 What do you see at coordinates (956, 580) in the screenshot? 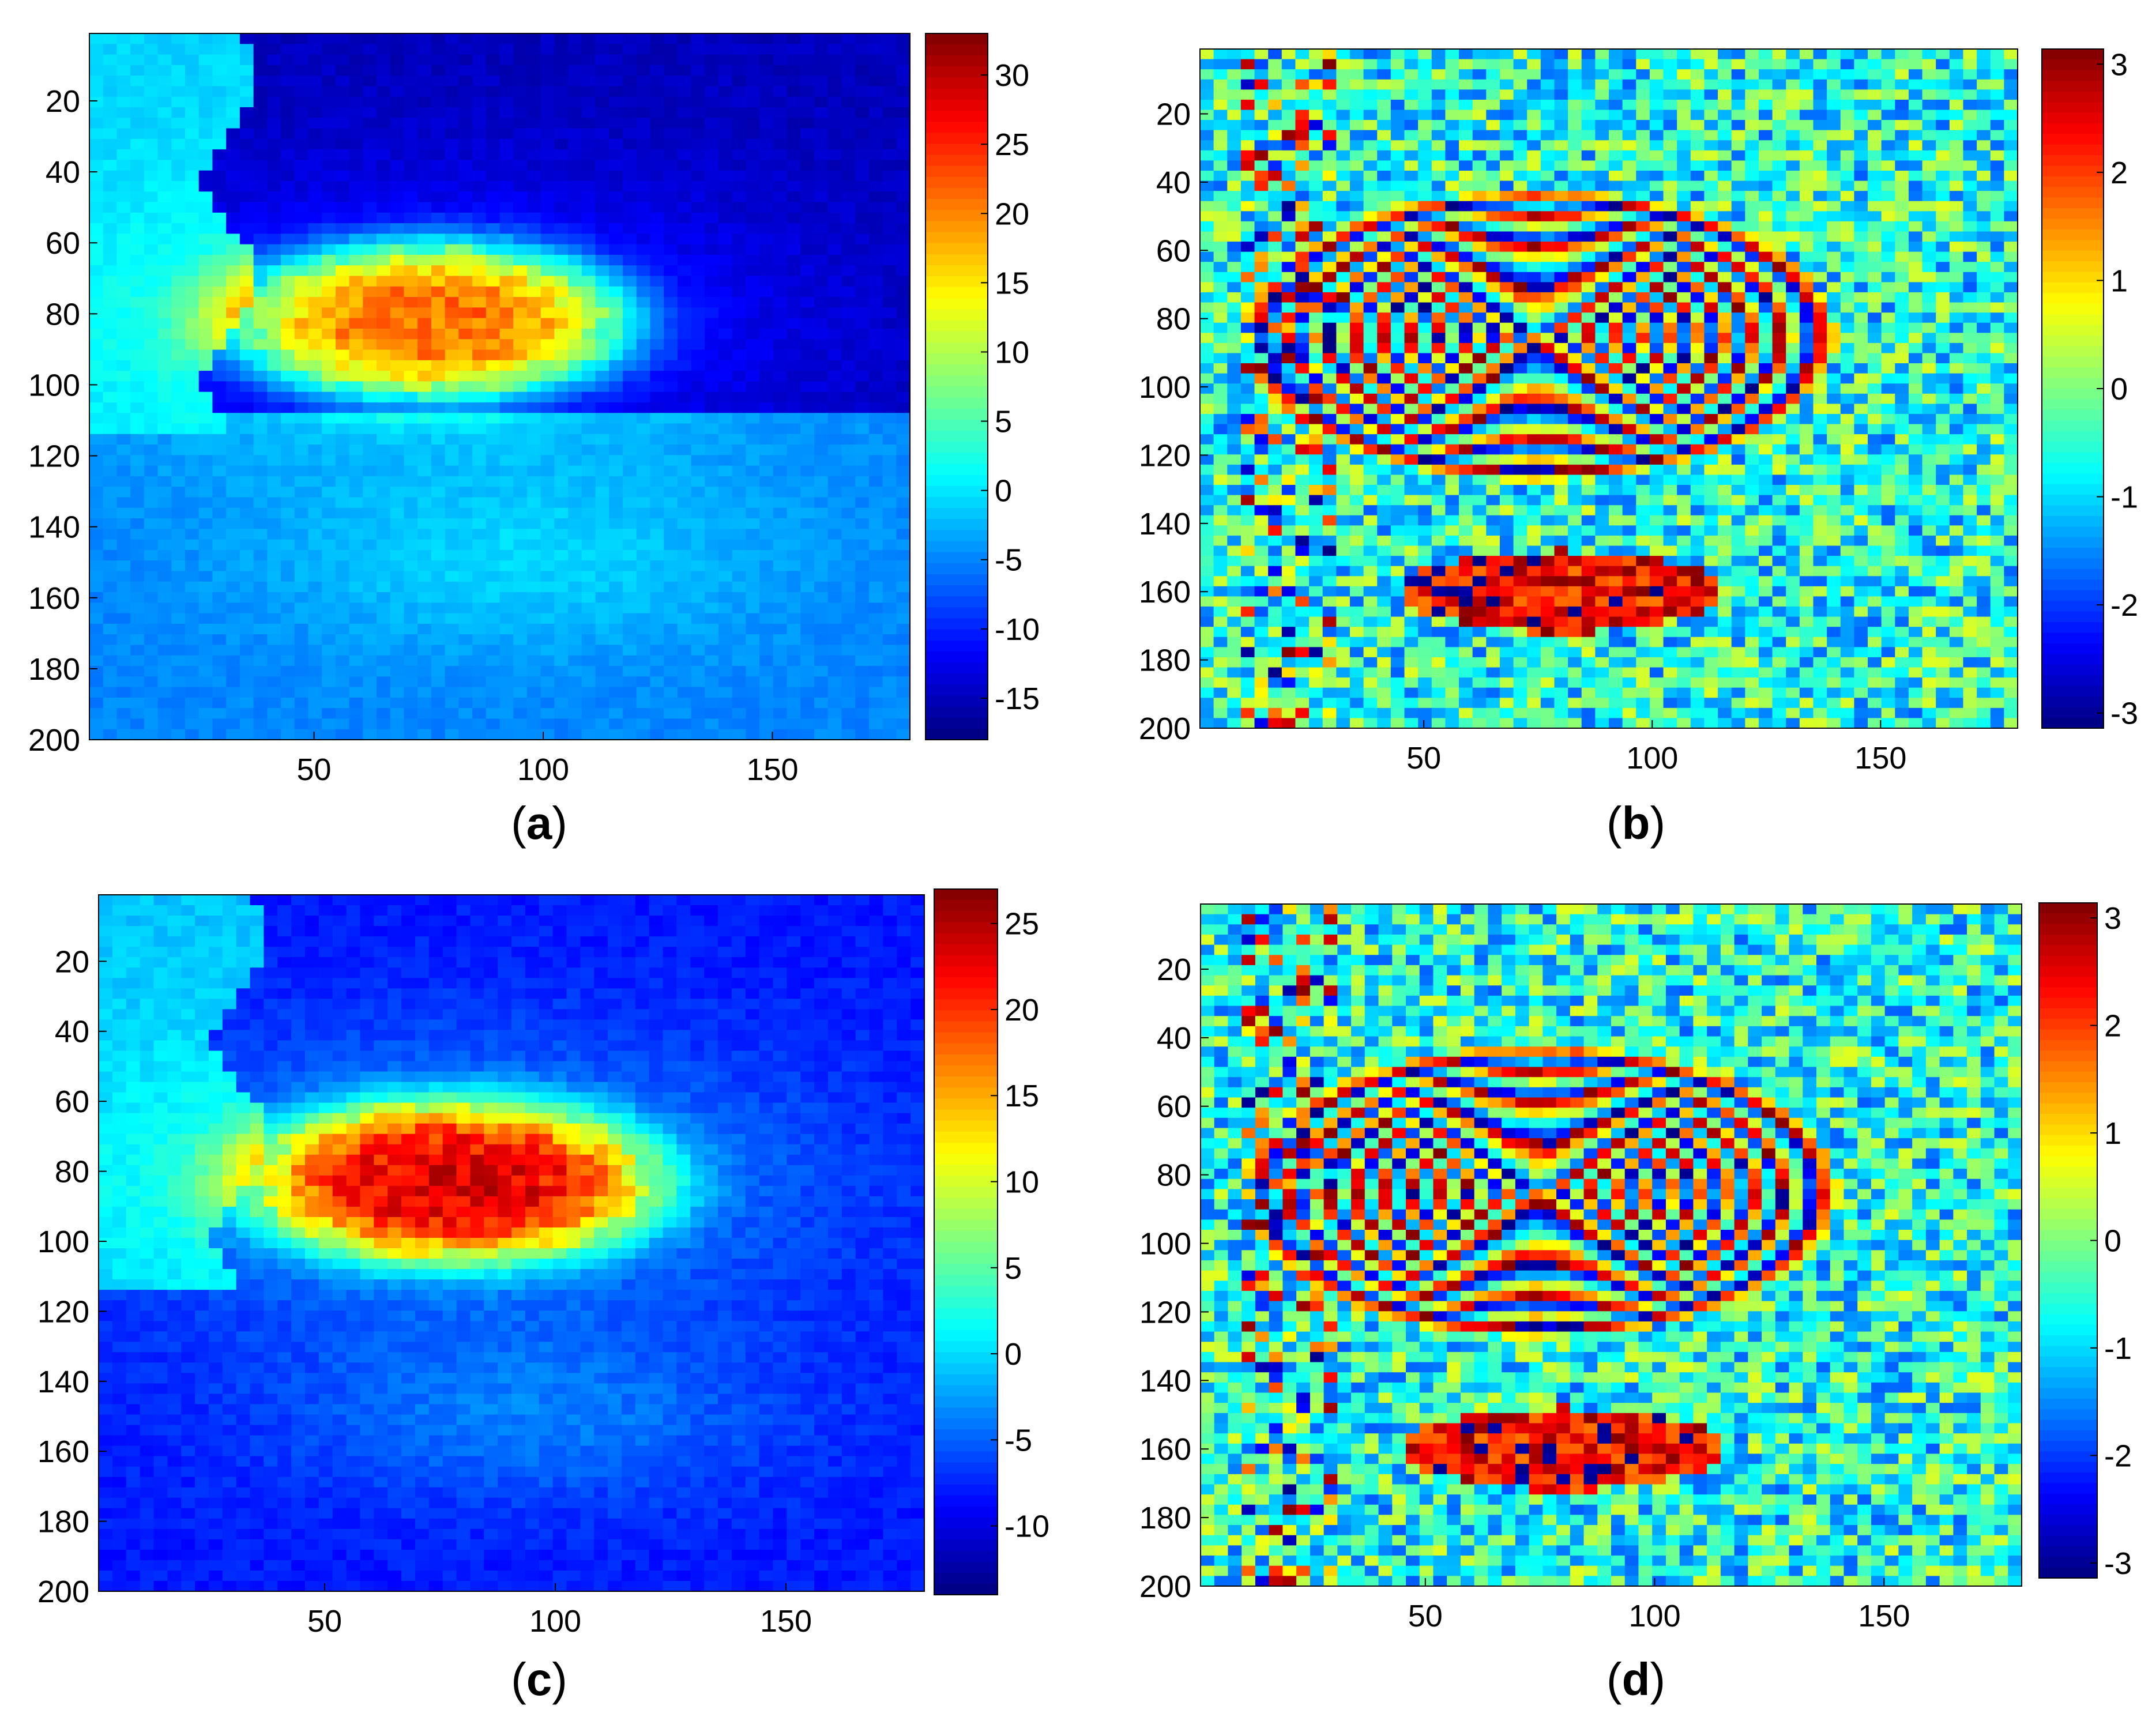
I see `colorbar-step` at bounding box center [956, 580].